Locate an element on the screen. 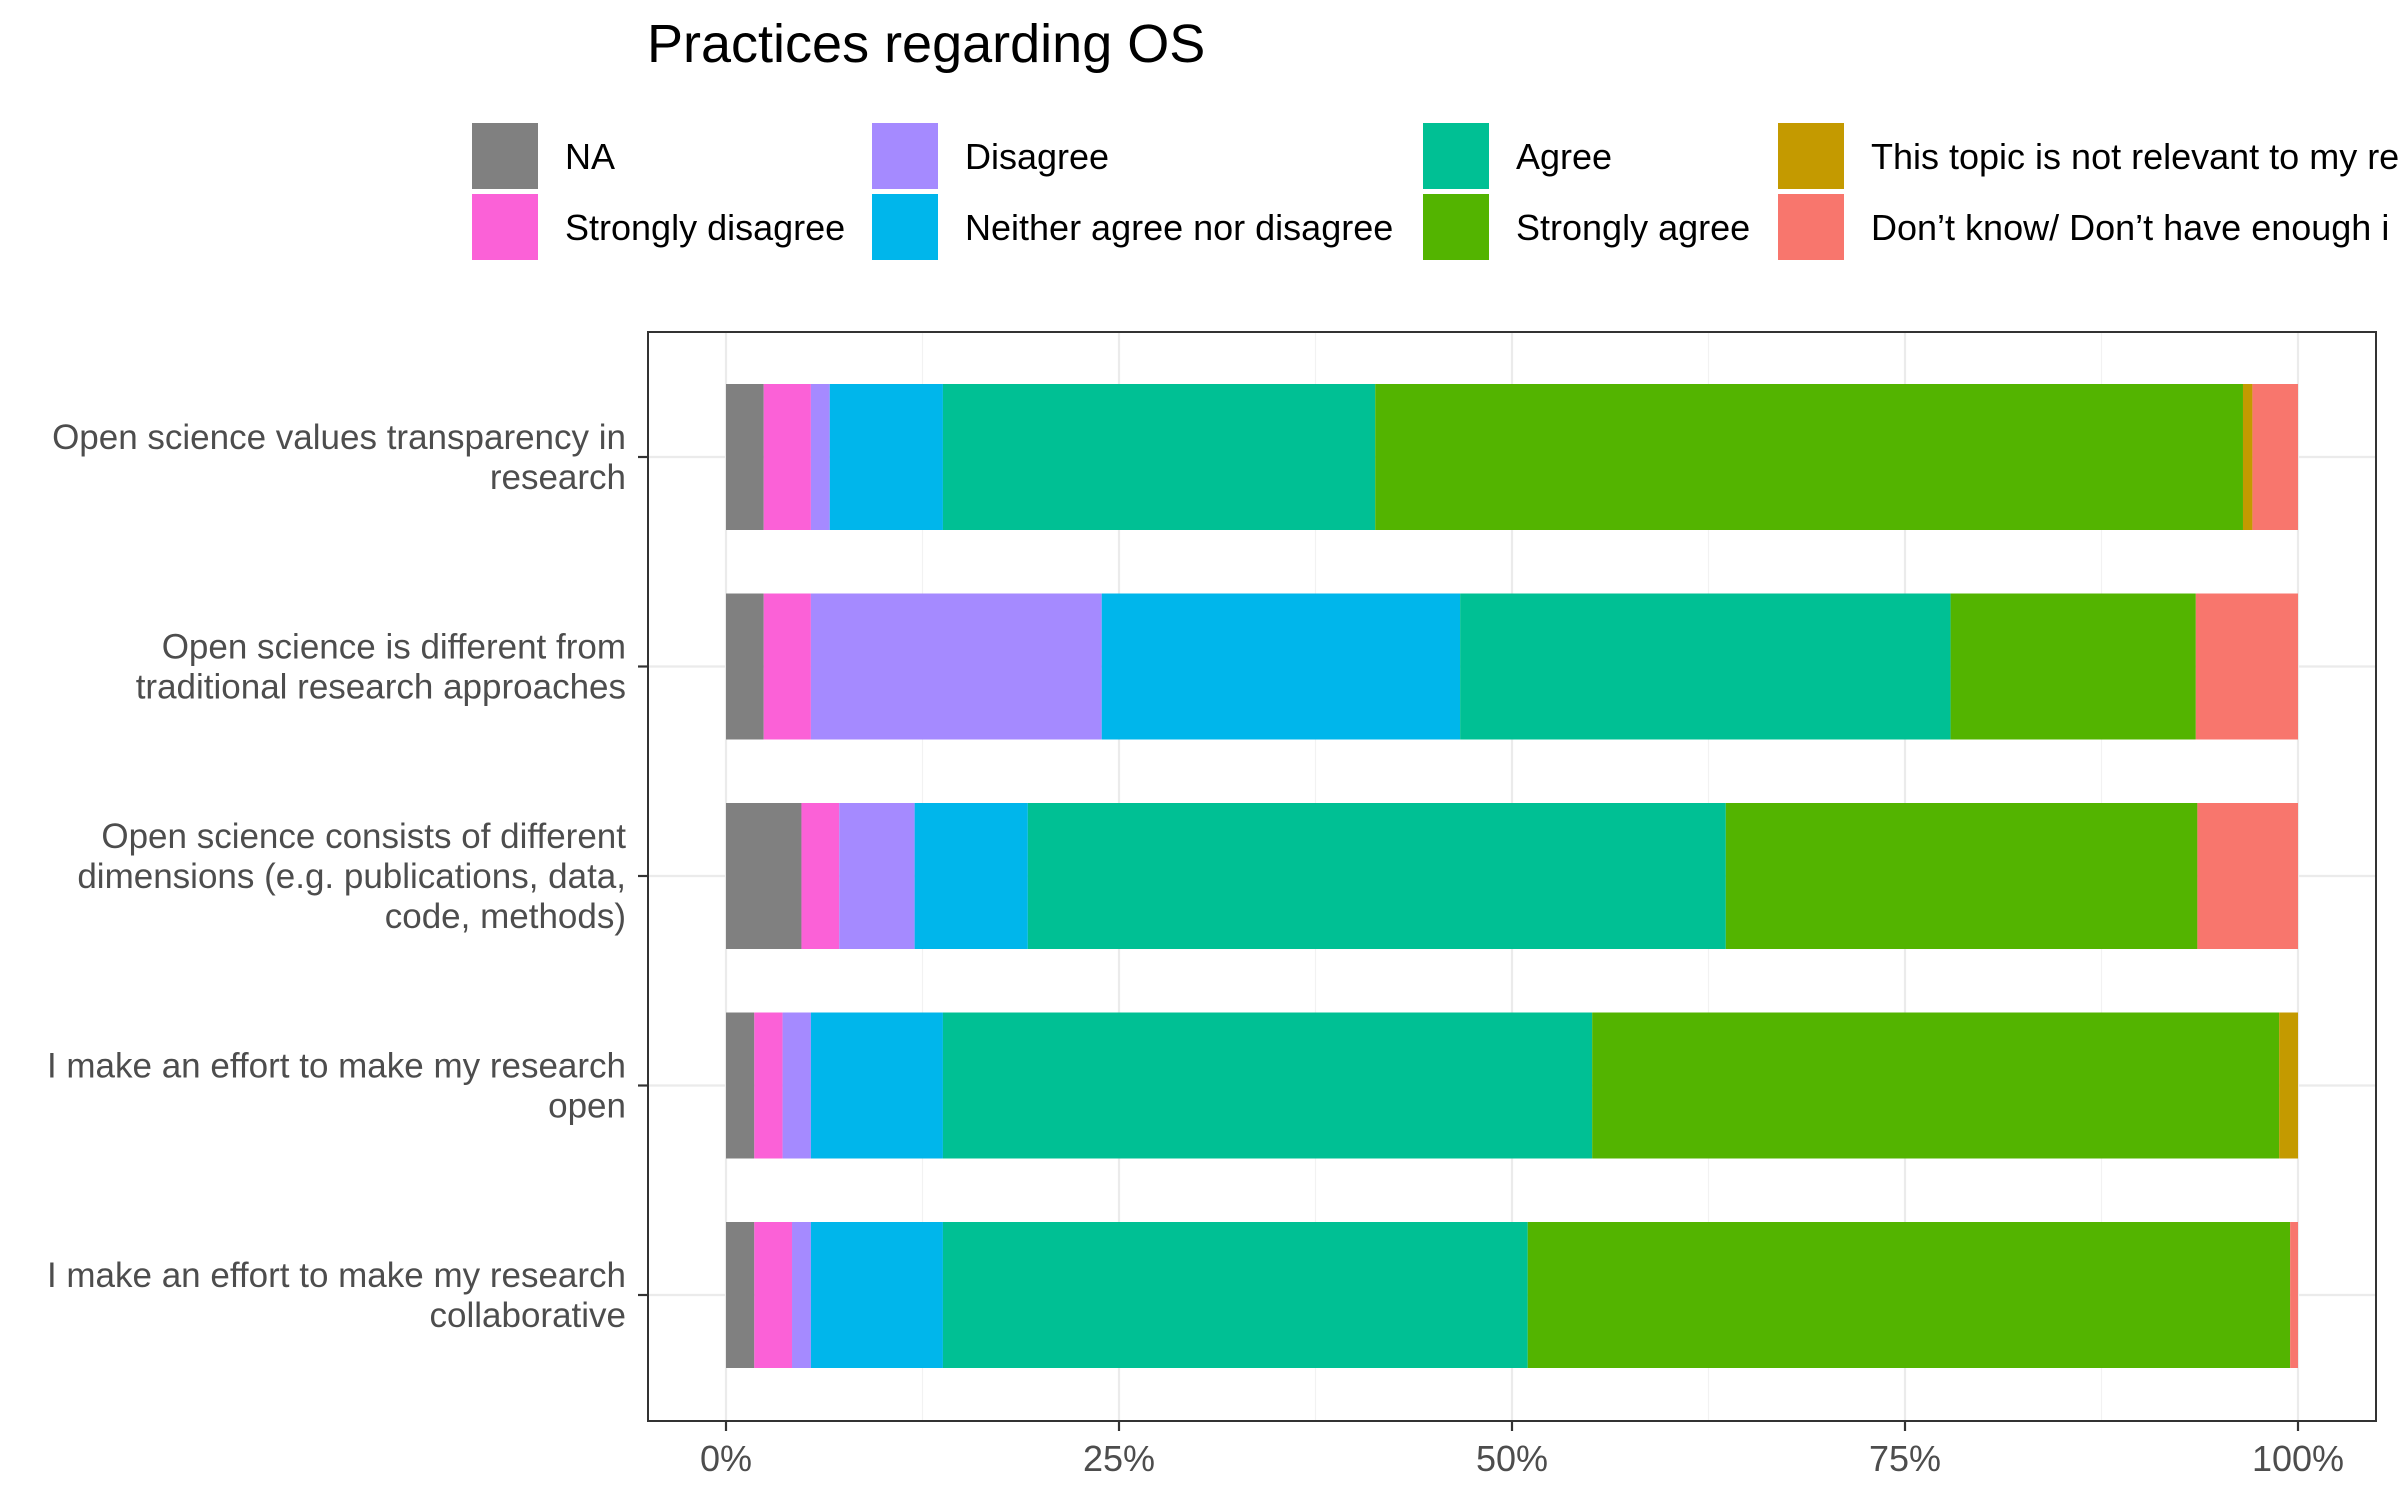 This screenshot has height=1500, width=2400. x-tick-label: 100% is located at coordinates (2298, 1458).